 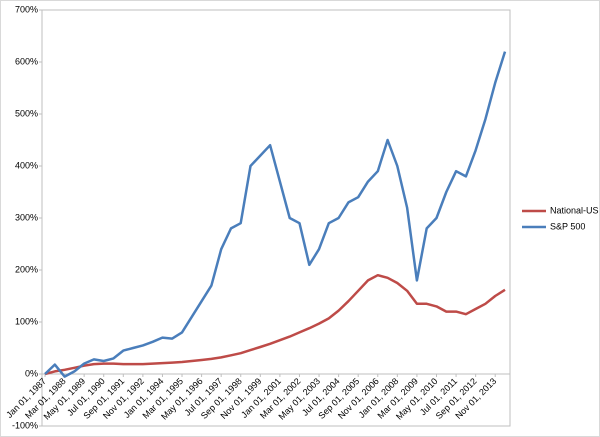 I want to click on y-tick-label: 700%, so click(x=26, y=9).